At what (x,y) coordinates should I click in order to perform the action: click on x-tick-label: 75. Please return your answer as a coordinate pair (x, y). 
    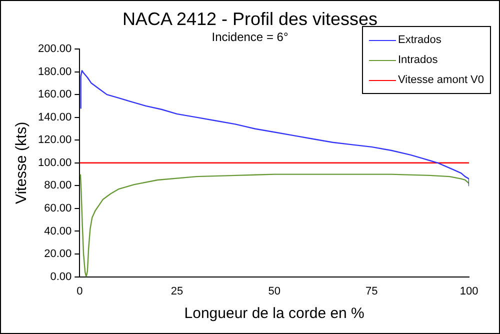
    Looking at the image, I should click on (372, 291).